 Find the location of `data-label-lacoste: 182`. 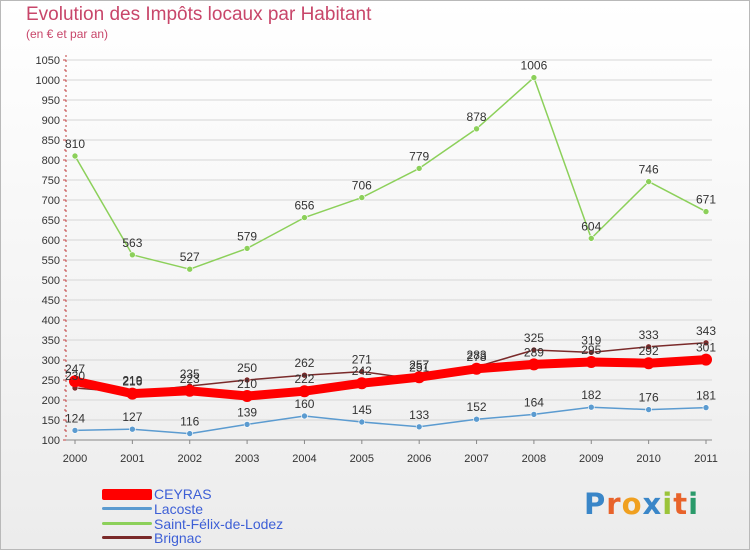

data-label-lacoste: 182 is located at coordinates (591, 395).